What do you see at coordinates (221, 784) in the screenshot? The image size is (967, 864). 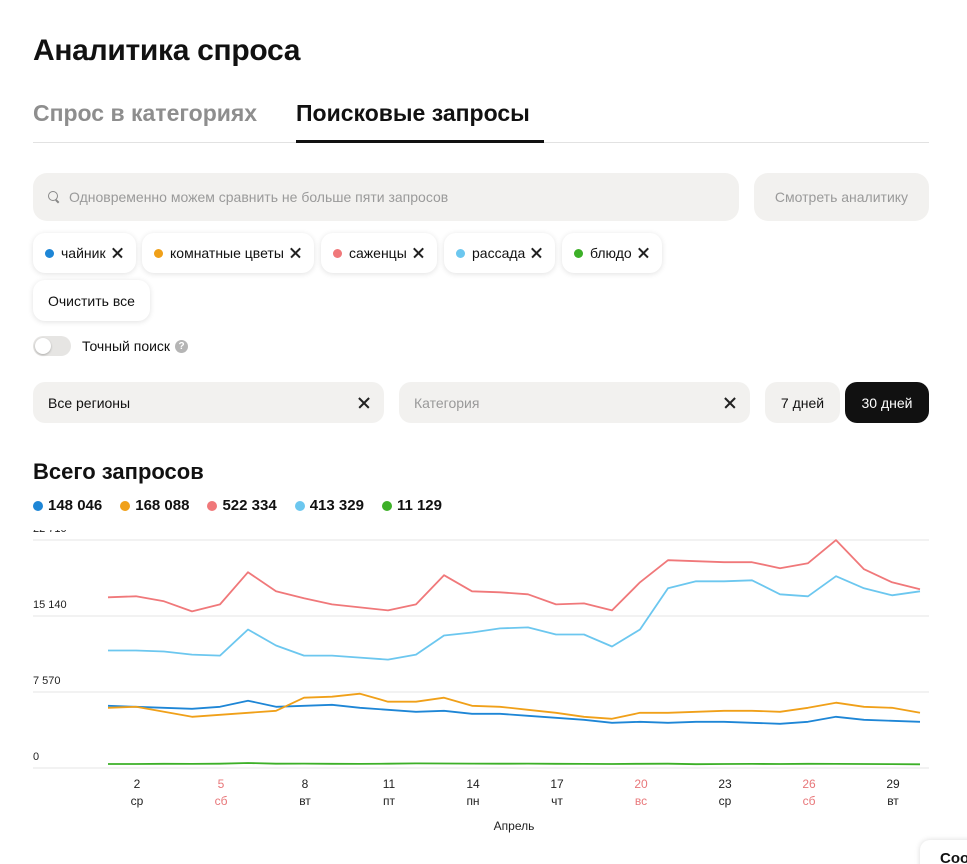 I see `x-tick-day: 5` at bounding box center [221, 784].